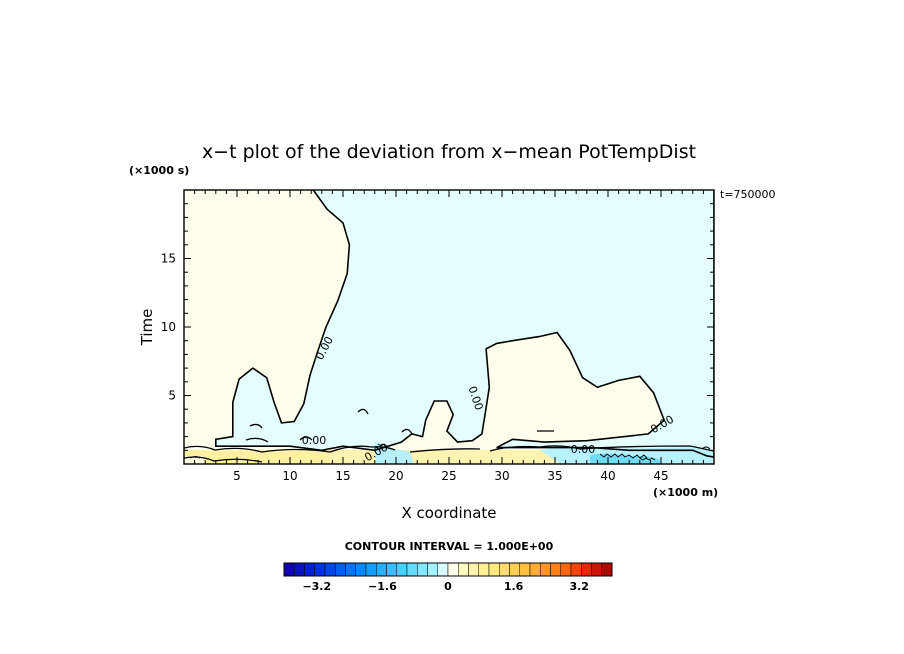 The width and height of the screenshot is (904, 654). Describe the element at coordinates (448, 586) in the screenshot. I see `colorbar-tick-label: 0` at that location.